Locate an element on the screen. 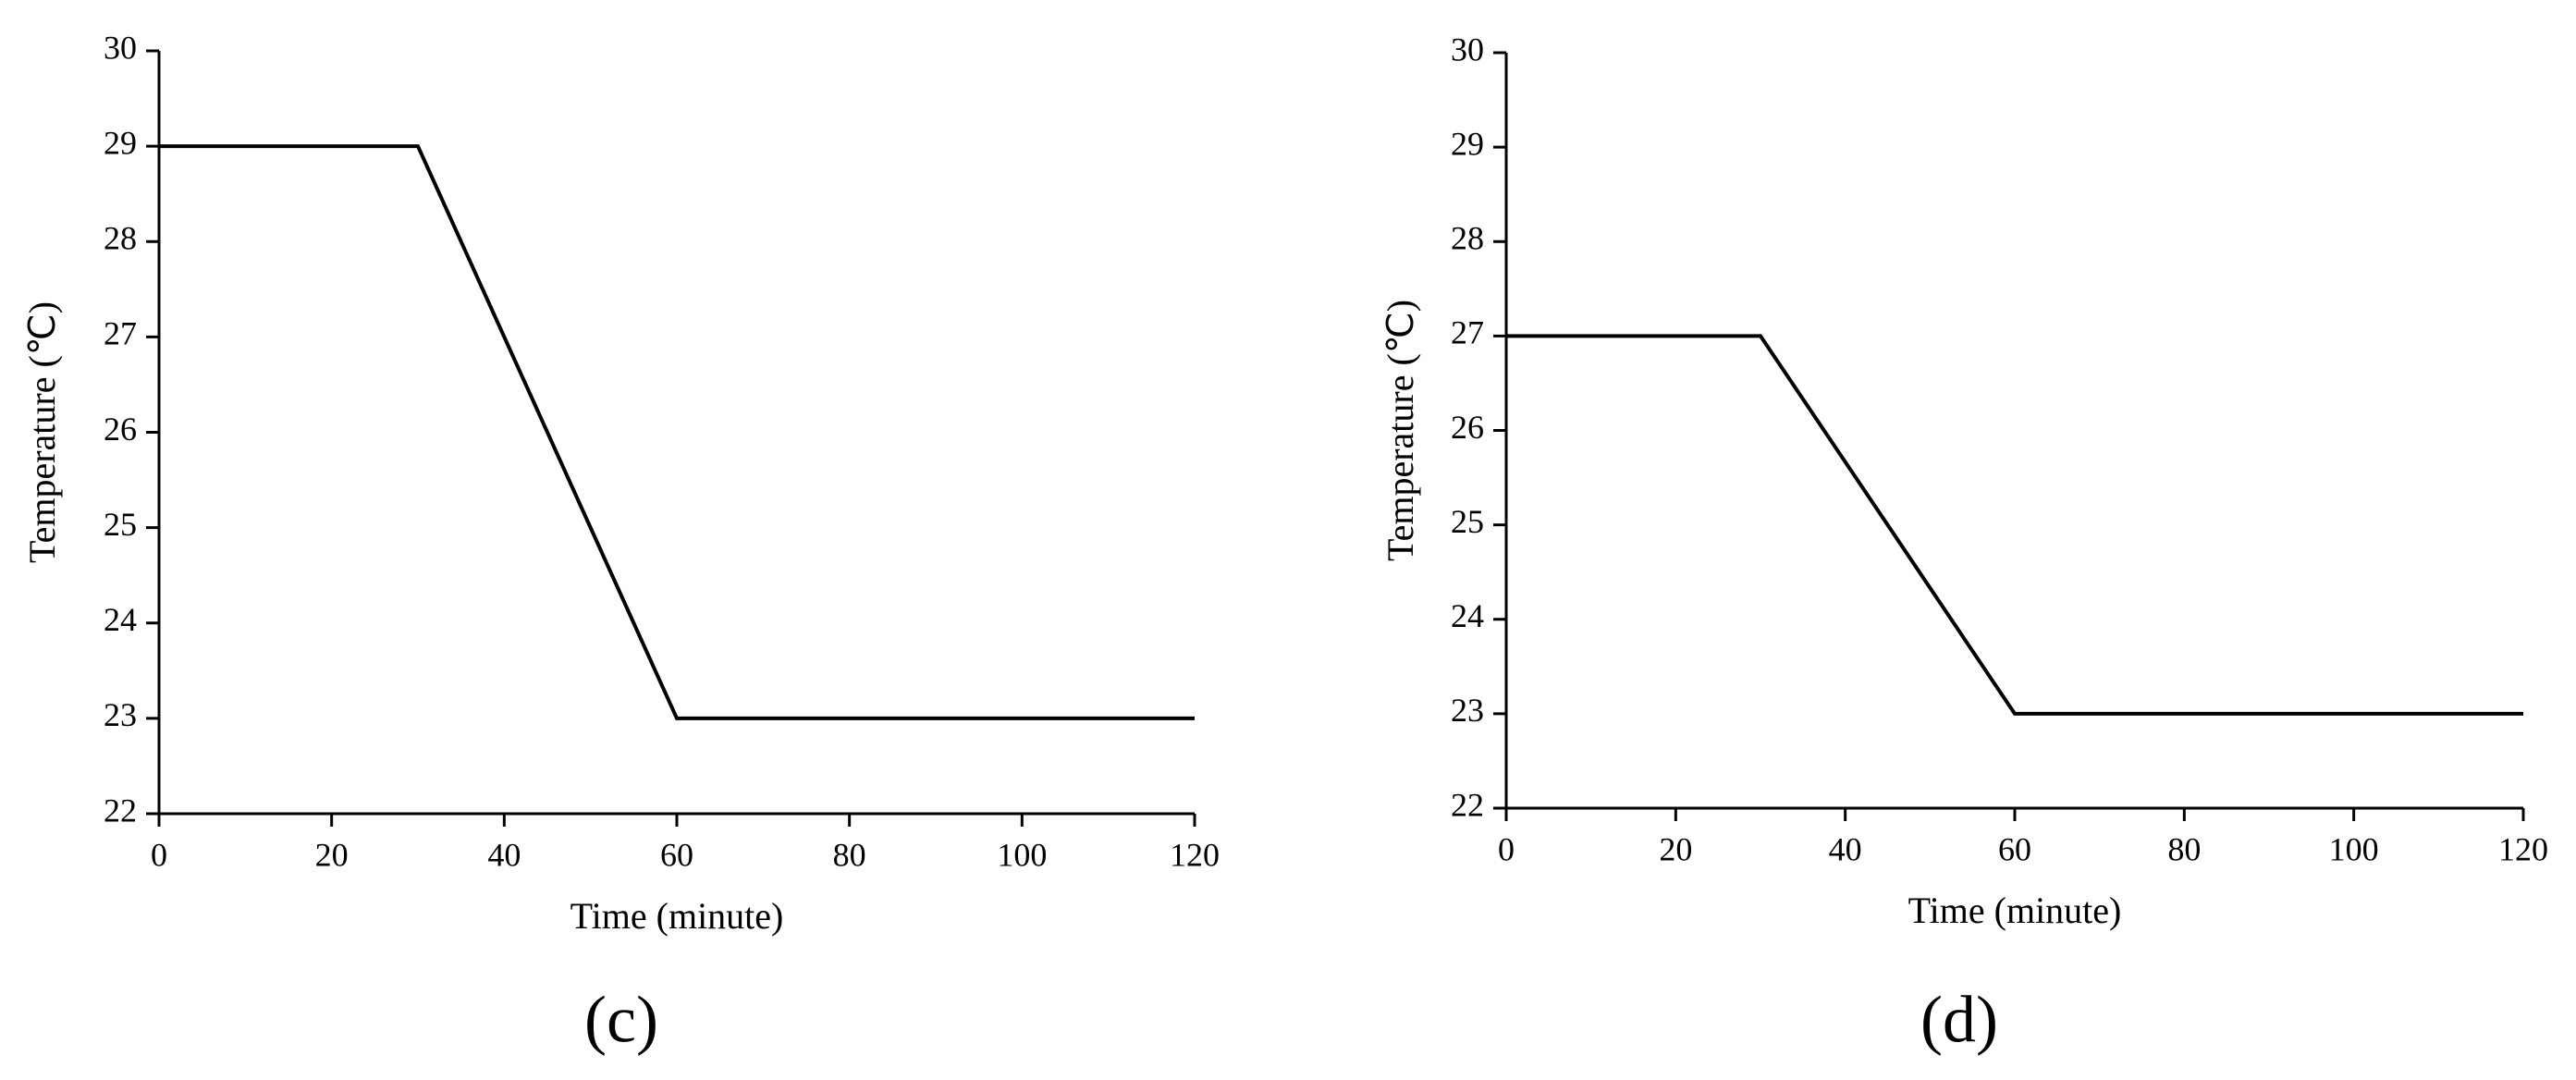 This screenshot has height=1080, width=2576. panel-label: (c) is located at coordinates (621, 1020).